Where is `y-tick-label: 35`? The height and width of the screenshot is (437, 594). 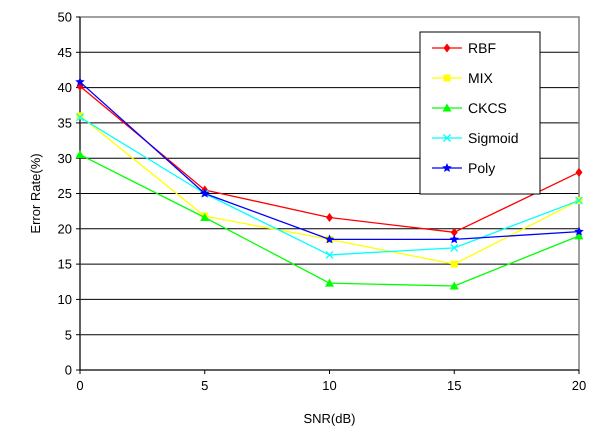
y-tick-label: 35 is located at coordinates (65, 122).